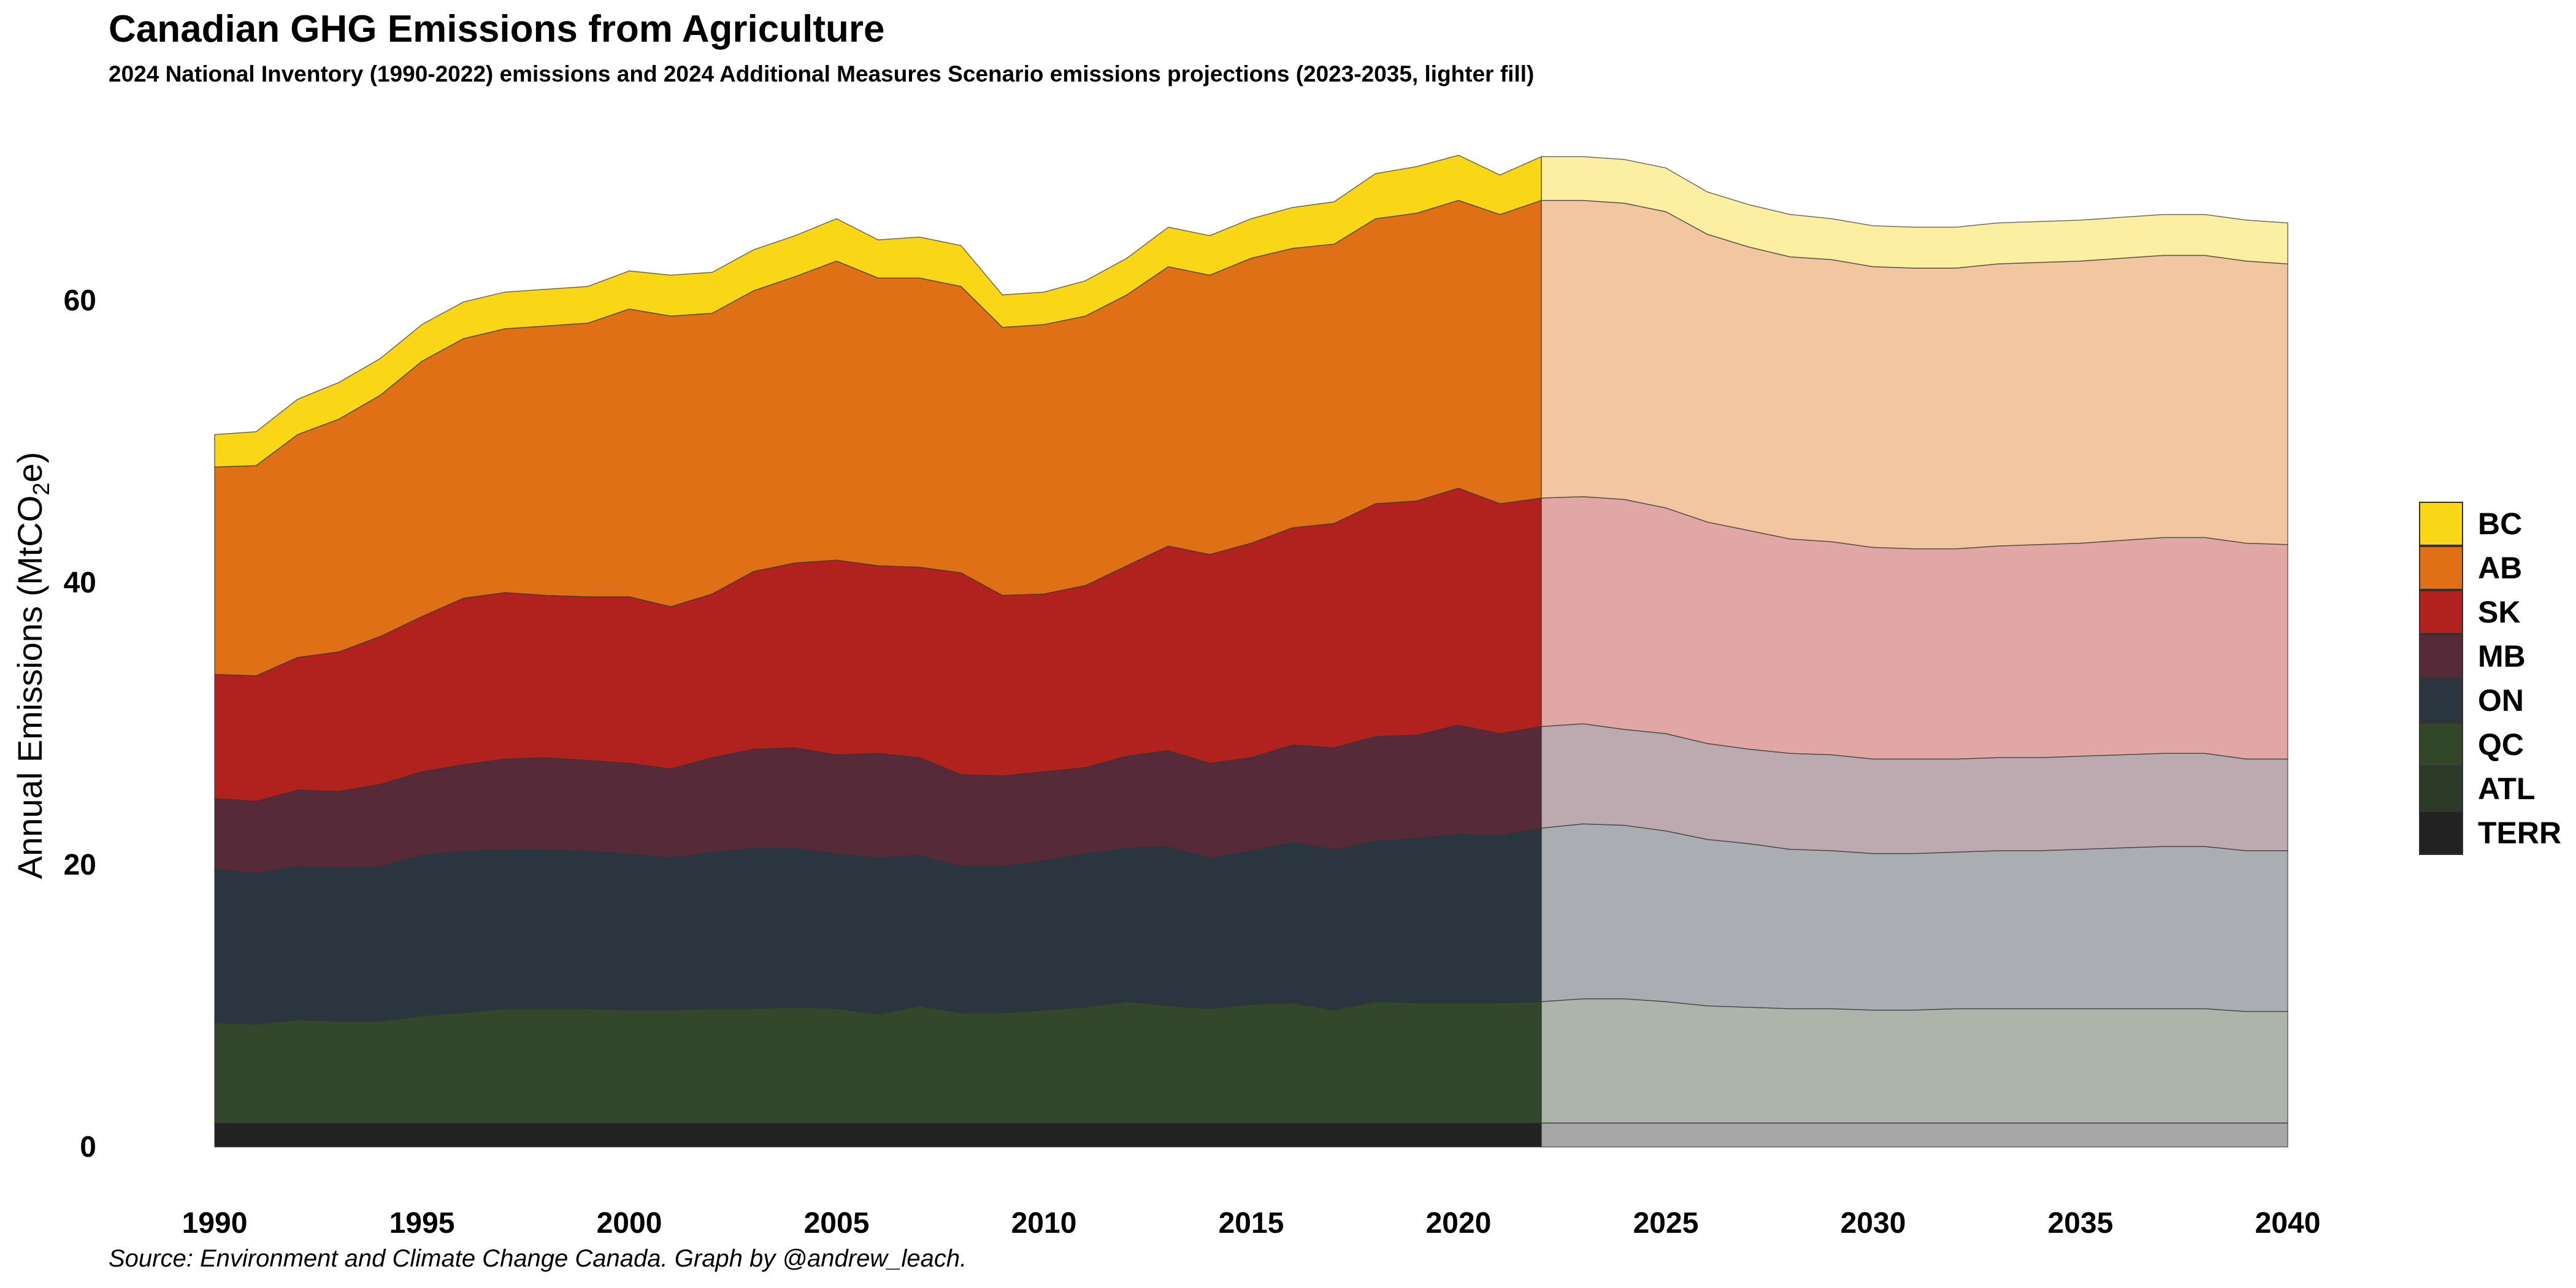 The width and height of the screenshot is (2576, 1288). I want to click on area-qc-history, so click(878, 1062).